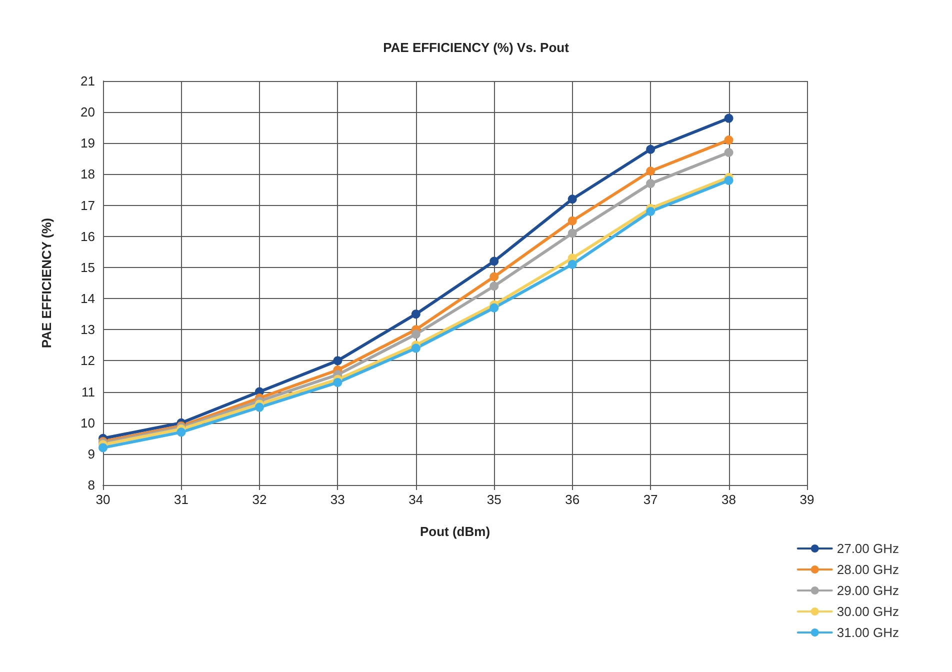 The image size is (952, 672). I want to click on x-tick-label: 37, so click(650, 499).